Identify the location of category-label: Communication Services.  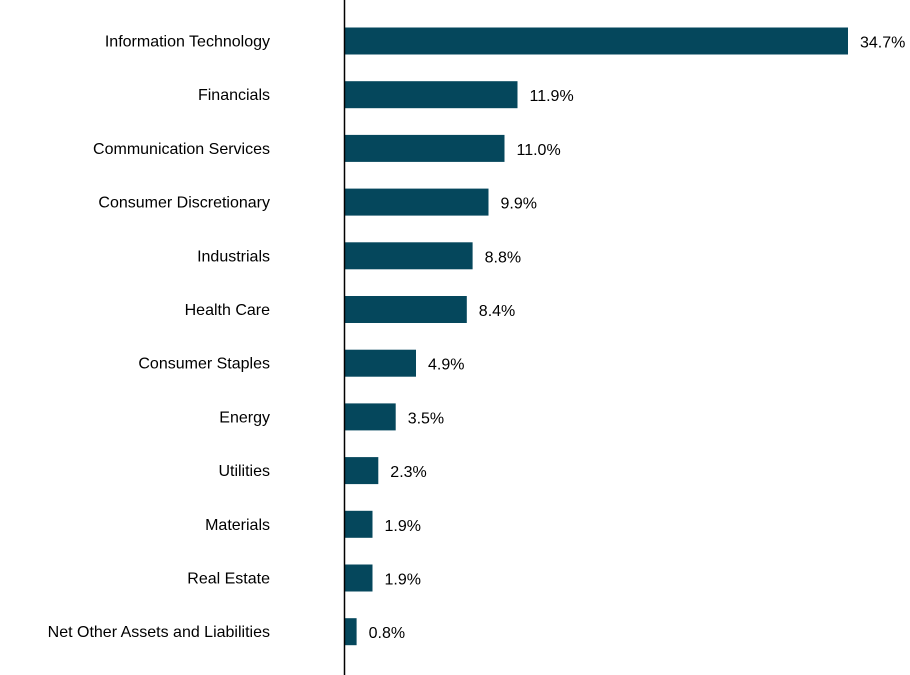
(181, 149).